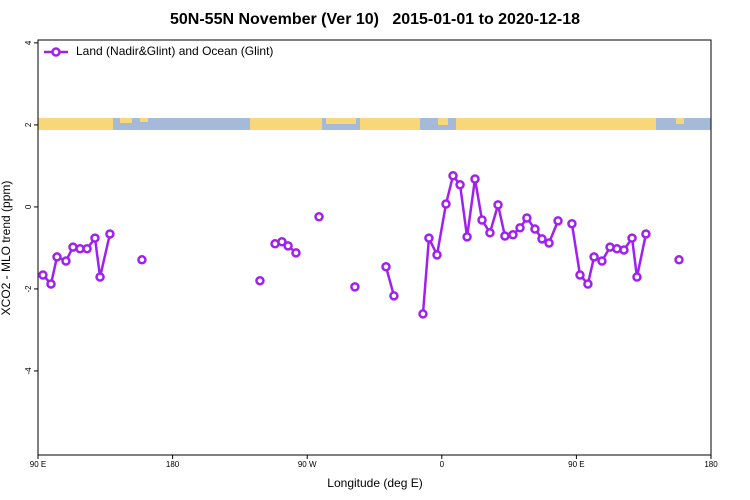 This screenshot has height=500, width=750. I want to click on legend-marker, so click(56, 52).